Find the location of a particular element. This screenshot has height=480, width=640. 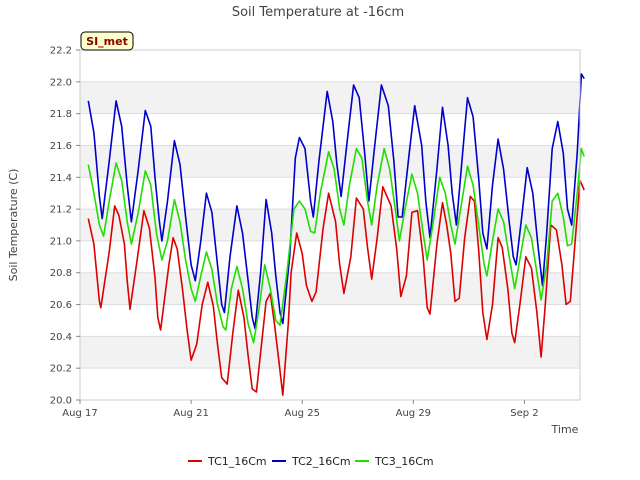

x-axis-label: Time is located at coordinates (565, 429).